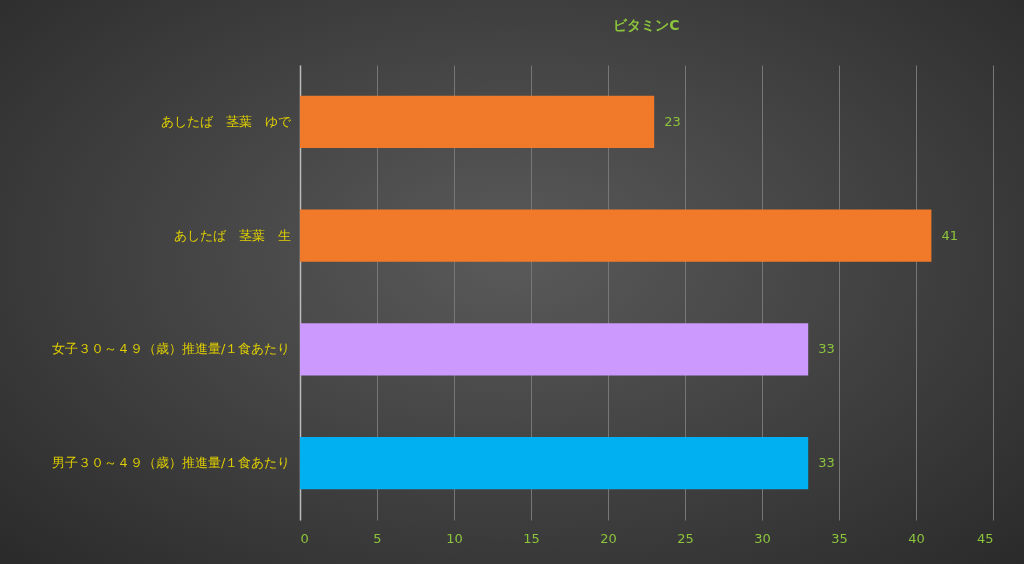  I want to click on x-tick-label: 0, so click(304, 538).